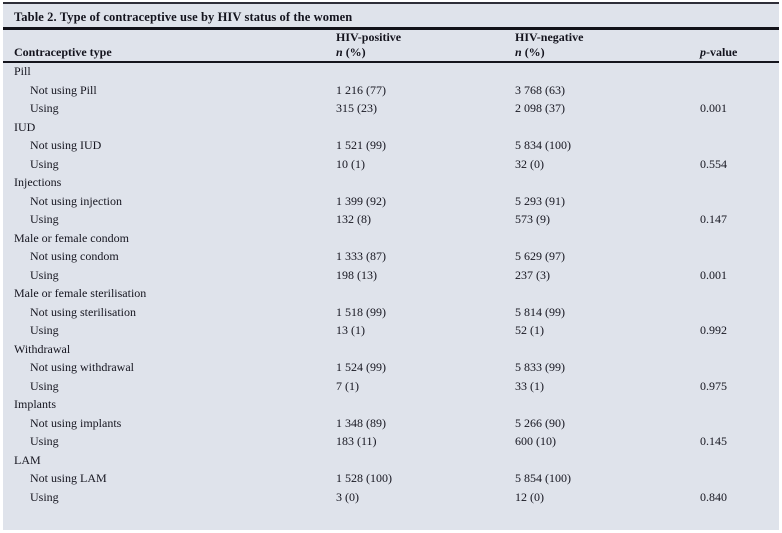 This screenshot has height=533, width=782. What do you see at coordinates (361, 200) in the screenshot?
I see `hiv-positive-value: 1 399 (92)` at bounding box center [361, 200].